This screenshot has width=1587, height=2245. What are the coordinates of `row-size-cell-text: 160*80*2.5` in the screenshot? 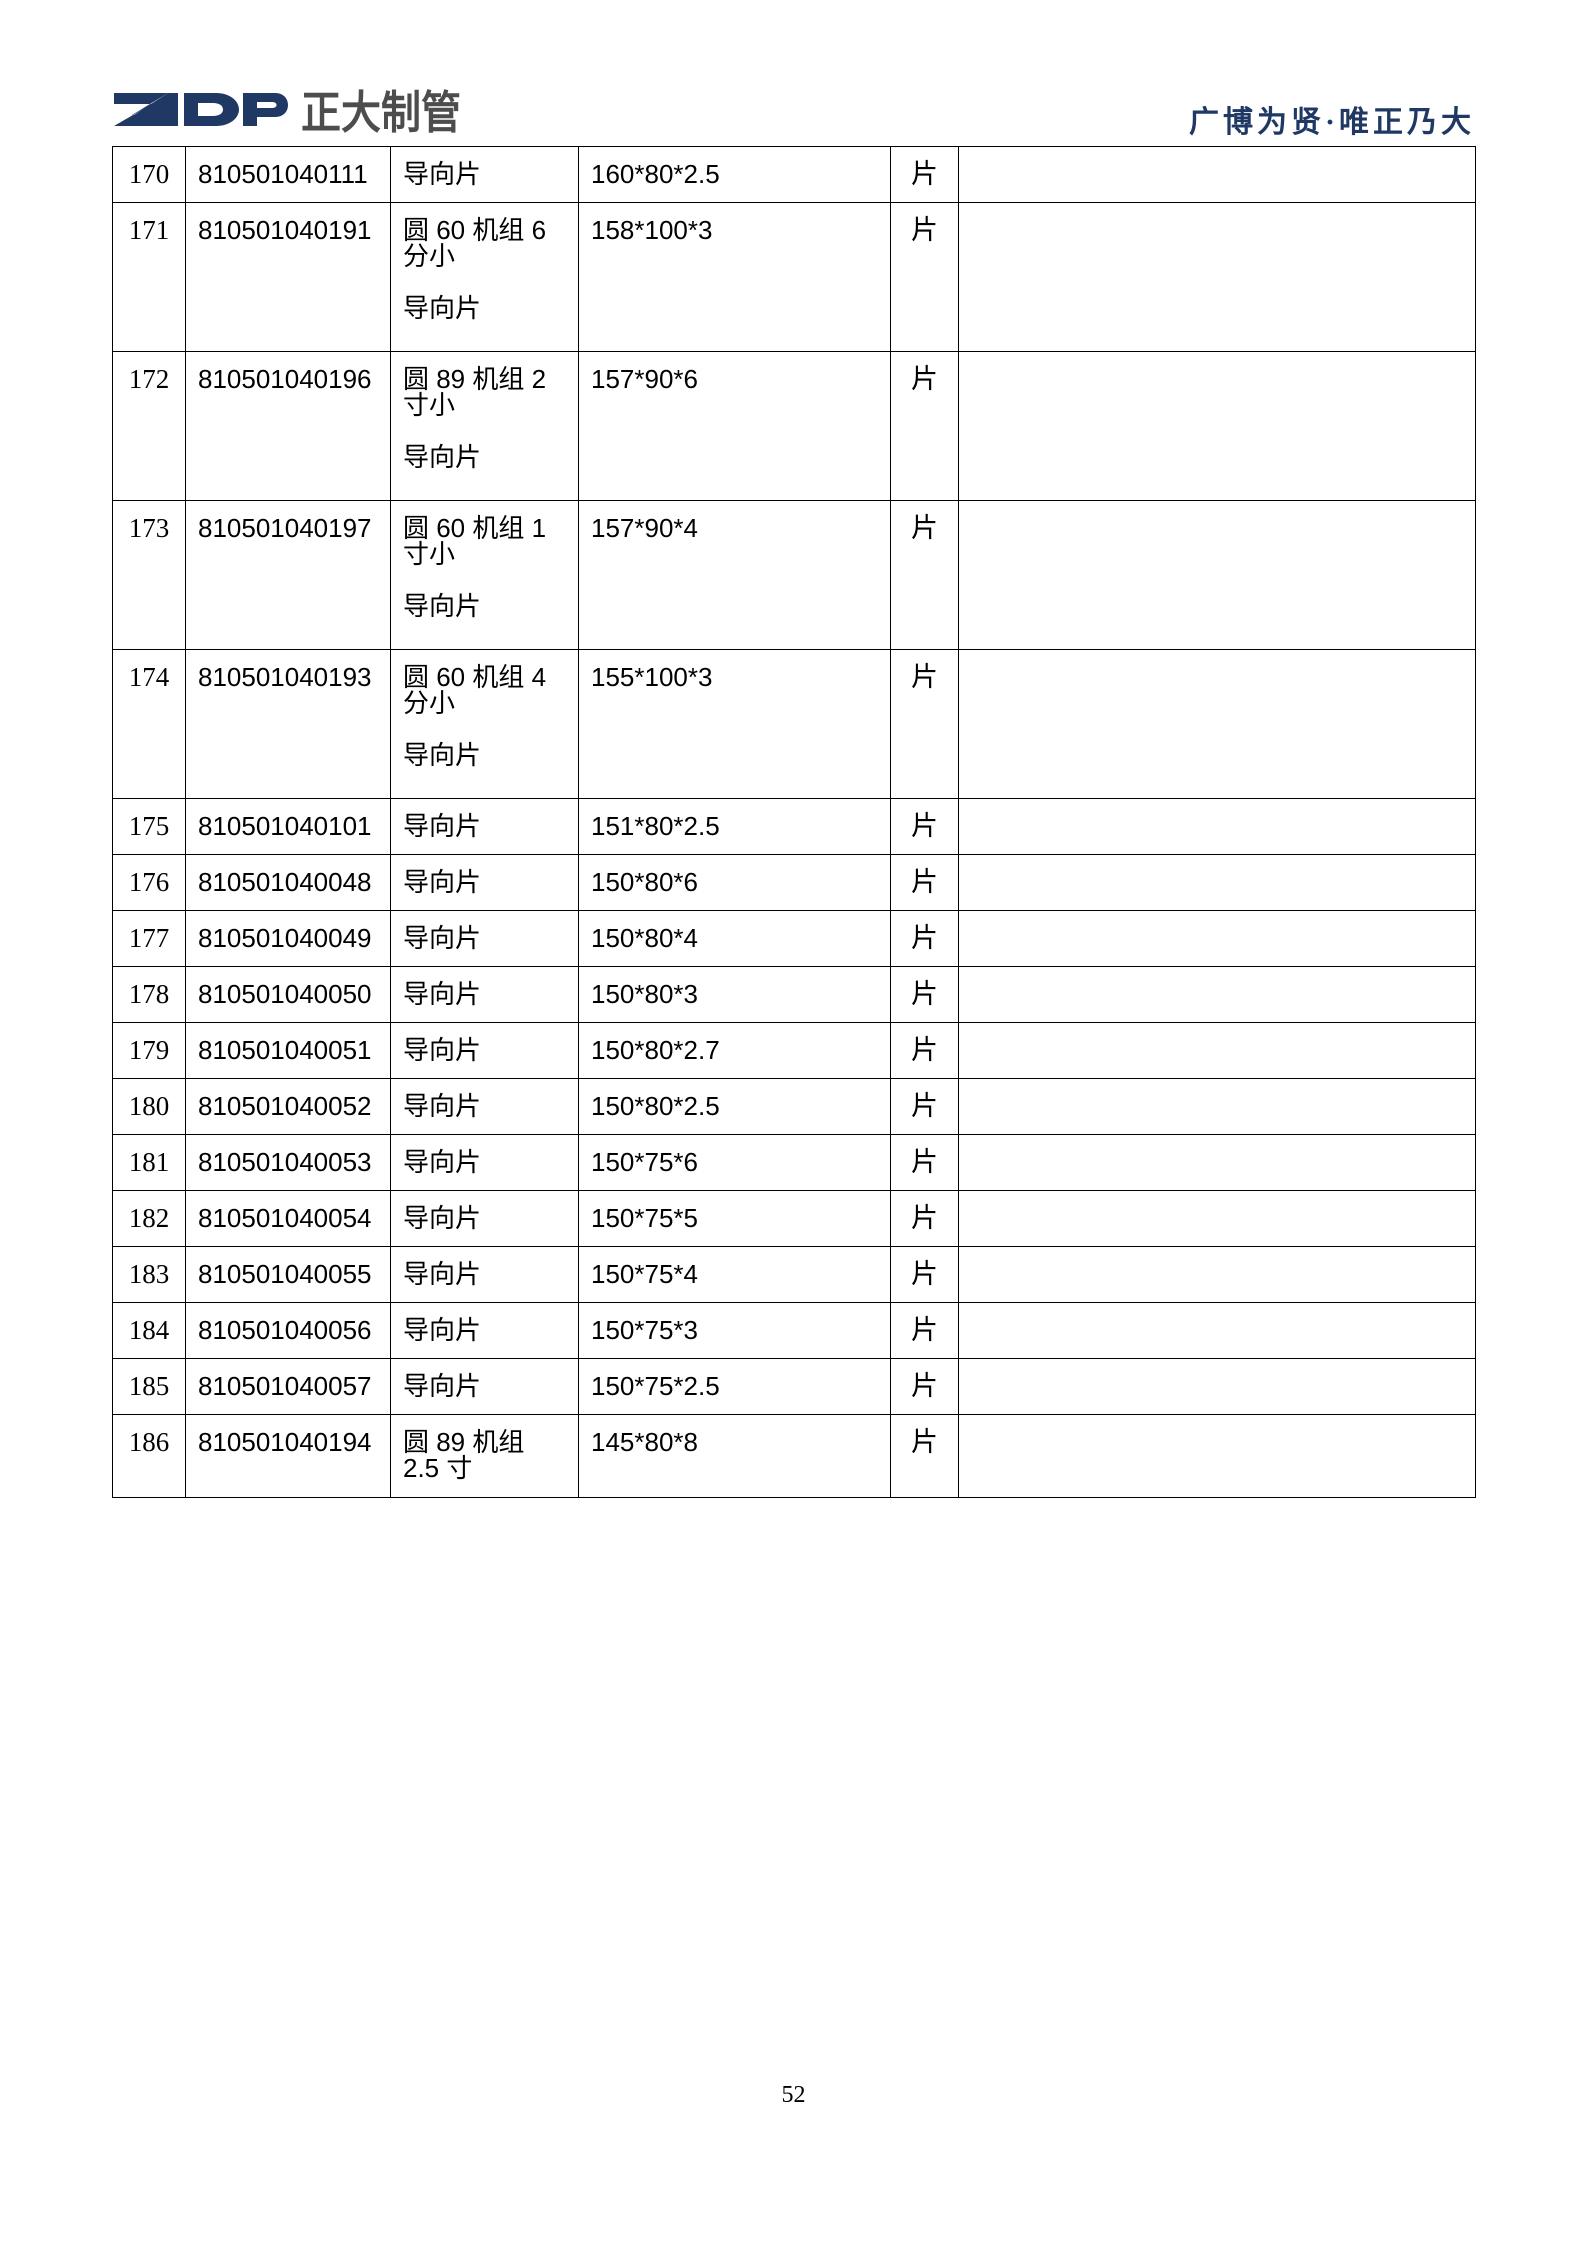 It's located at (655, 174).